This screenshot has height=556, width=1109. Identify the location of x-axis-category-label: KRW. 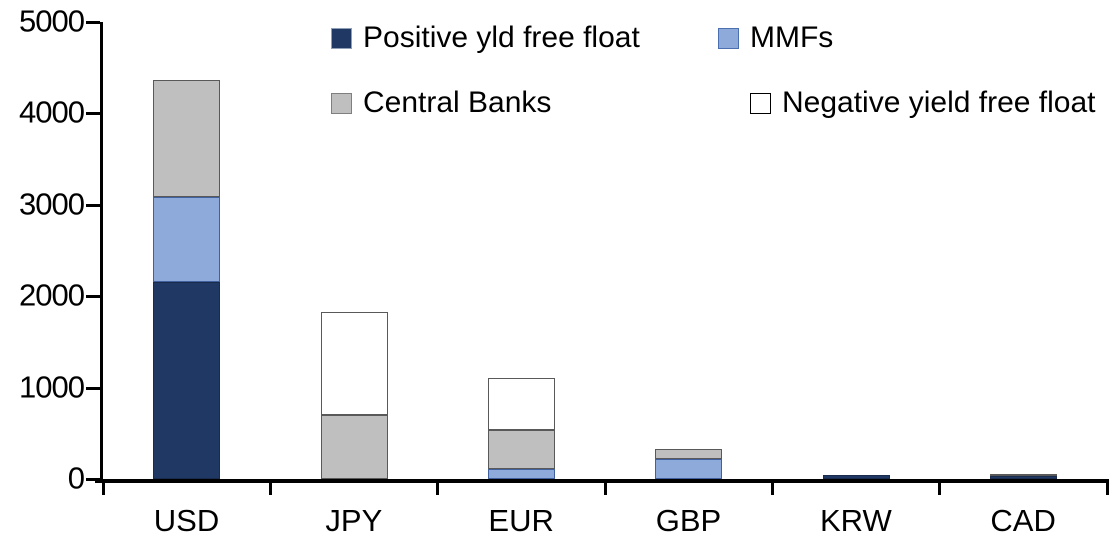
(855, 520).